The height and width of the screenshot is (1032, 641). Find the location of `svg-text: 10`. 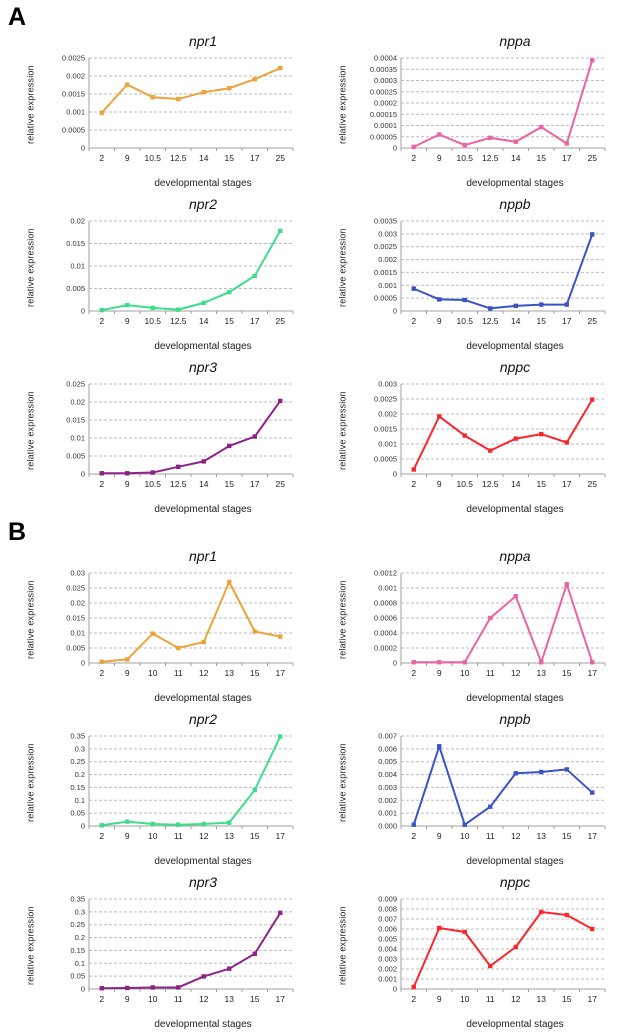

svg-text: 10 is located at coordinates (465, 999).